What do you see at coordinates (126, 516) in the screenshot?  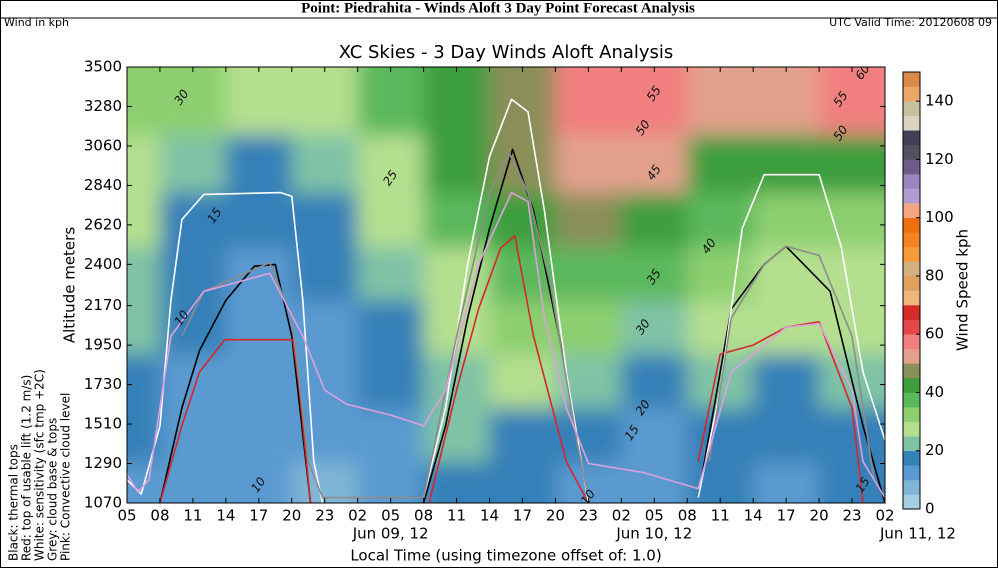 I see `x-tick-label: 05` at bounding box center [126, 516].